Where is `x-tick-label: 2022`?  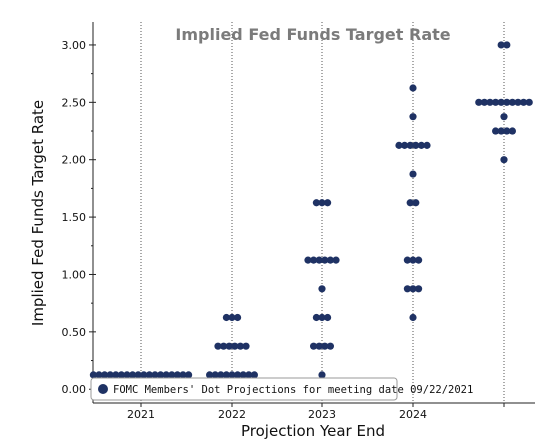 x-tick-label: 2022 is located at coordinates (232, 414).